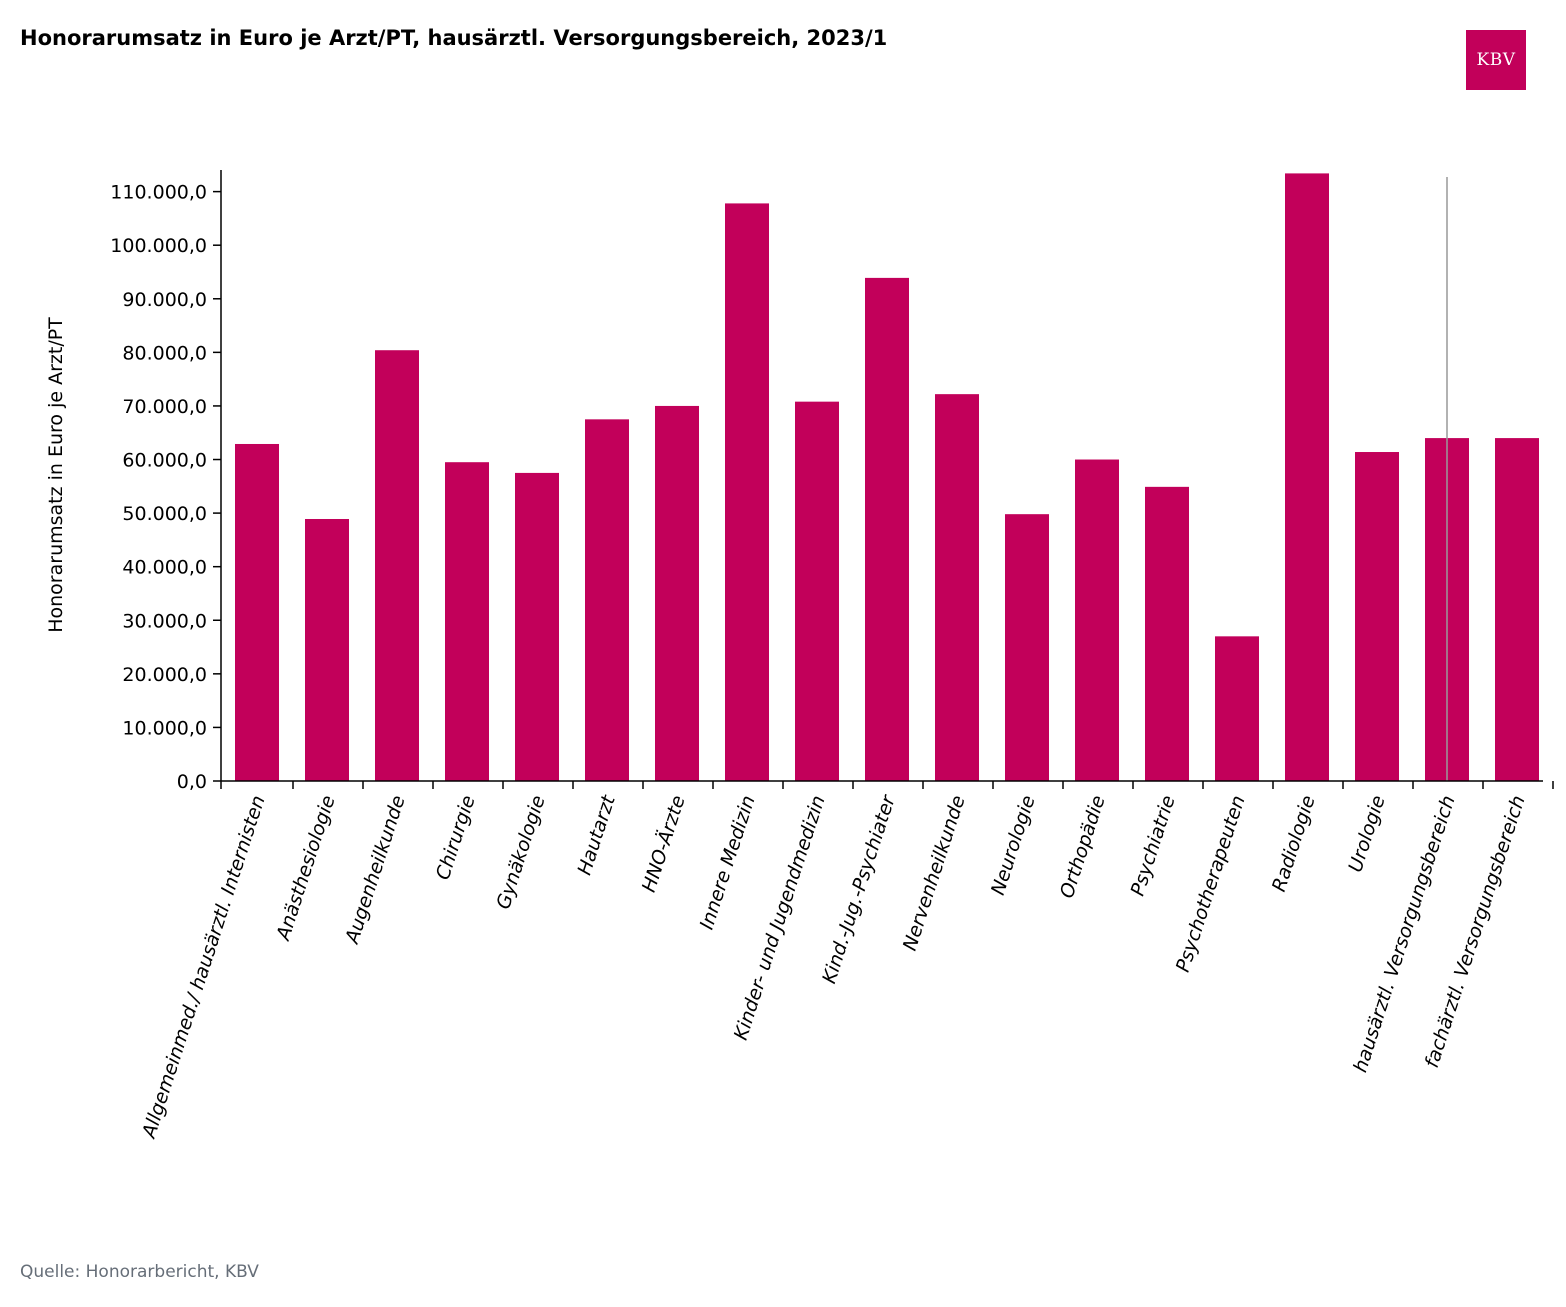  I want to click on x-tick-label: Gynäkologie, so click(520, 852).